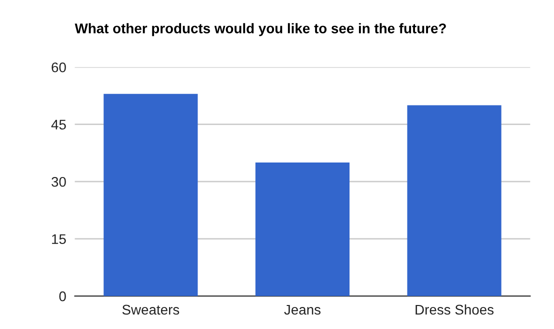  What do you see at coordinates (58, 125) in the screenshot?
I see `y-tick-label: 45` at bounding box center [58, 125].